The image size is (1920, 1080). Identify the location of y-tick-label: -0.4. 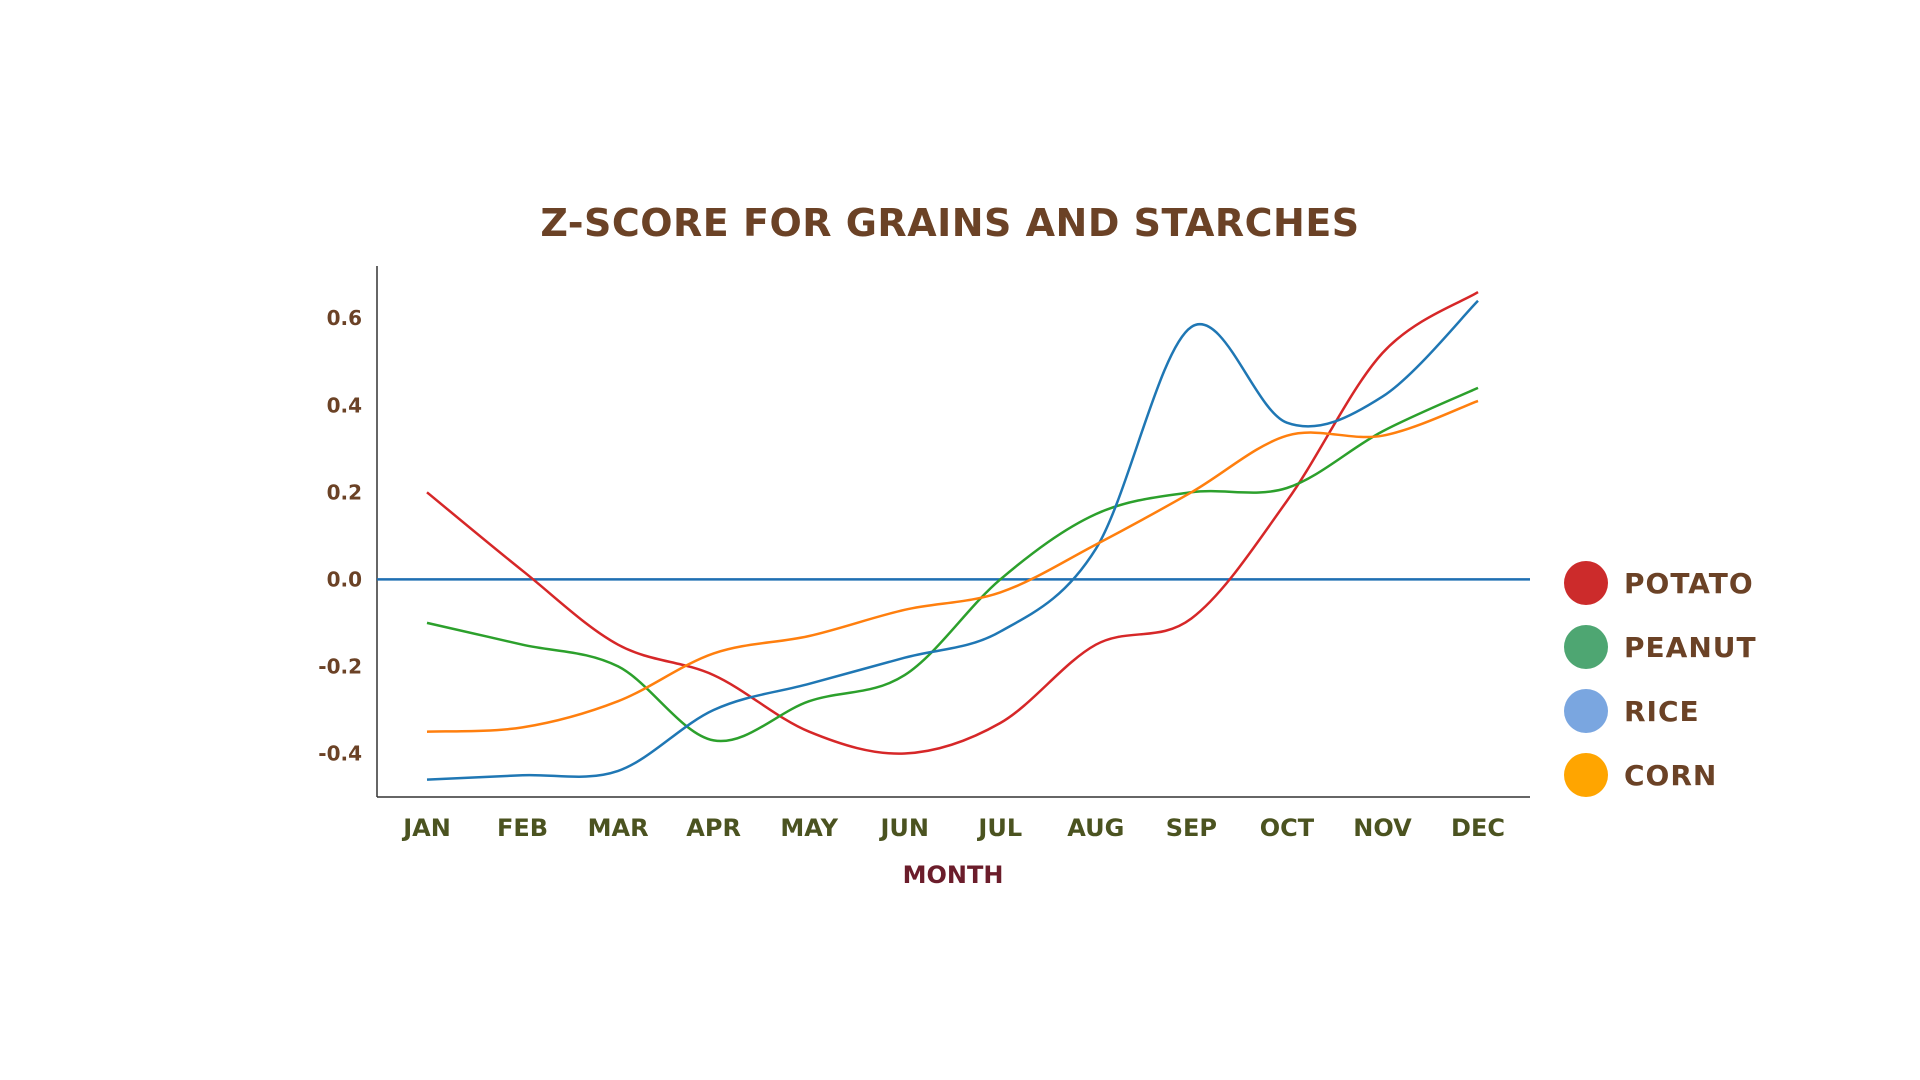
(340, 753).